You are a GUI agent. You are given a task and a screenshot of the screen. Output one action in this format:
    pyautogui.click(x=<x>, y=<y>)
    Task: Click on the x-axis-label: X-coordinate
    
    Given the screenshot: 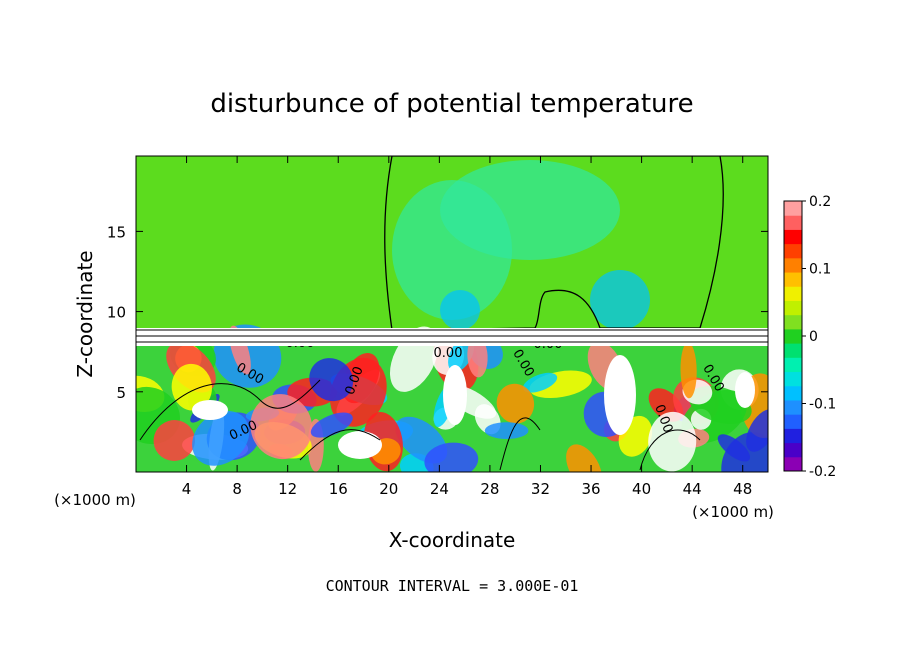 What is the action you would take?
    pyautogui.click(x=452, y=540)
    